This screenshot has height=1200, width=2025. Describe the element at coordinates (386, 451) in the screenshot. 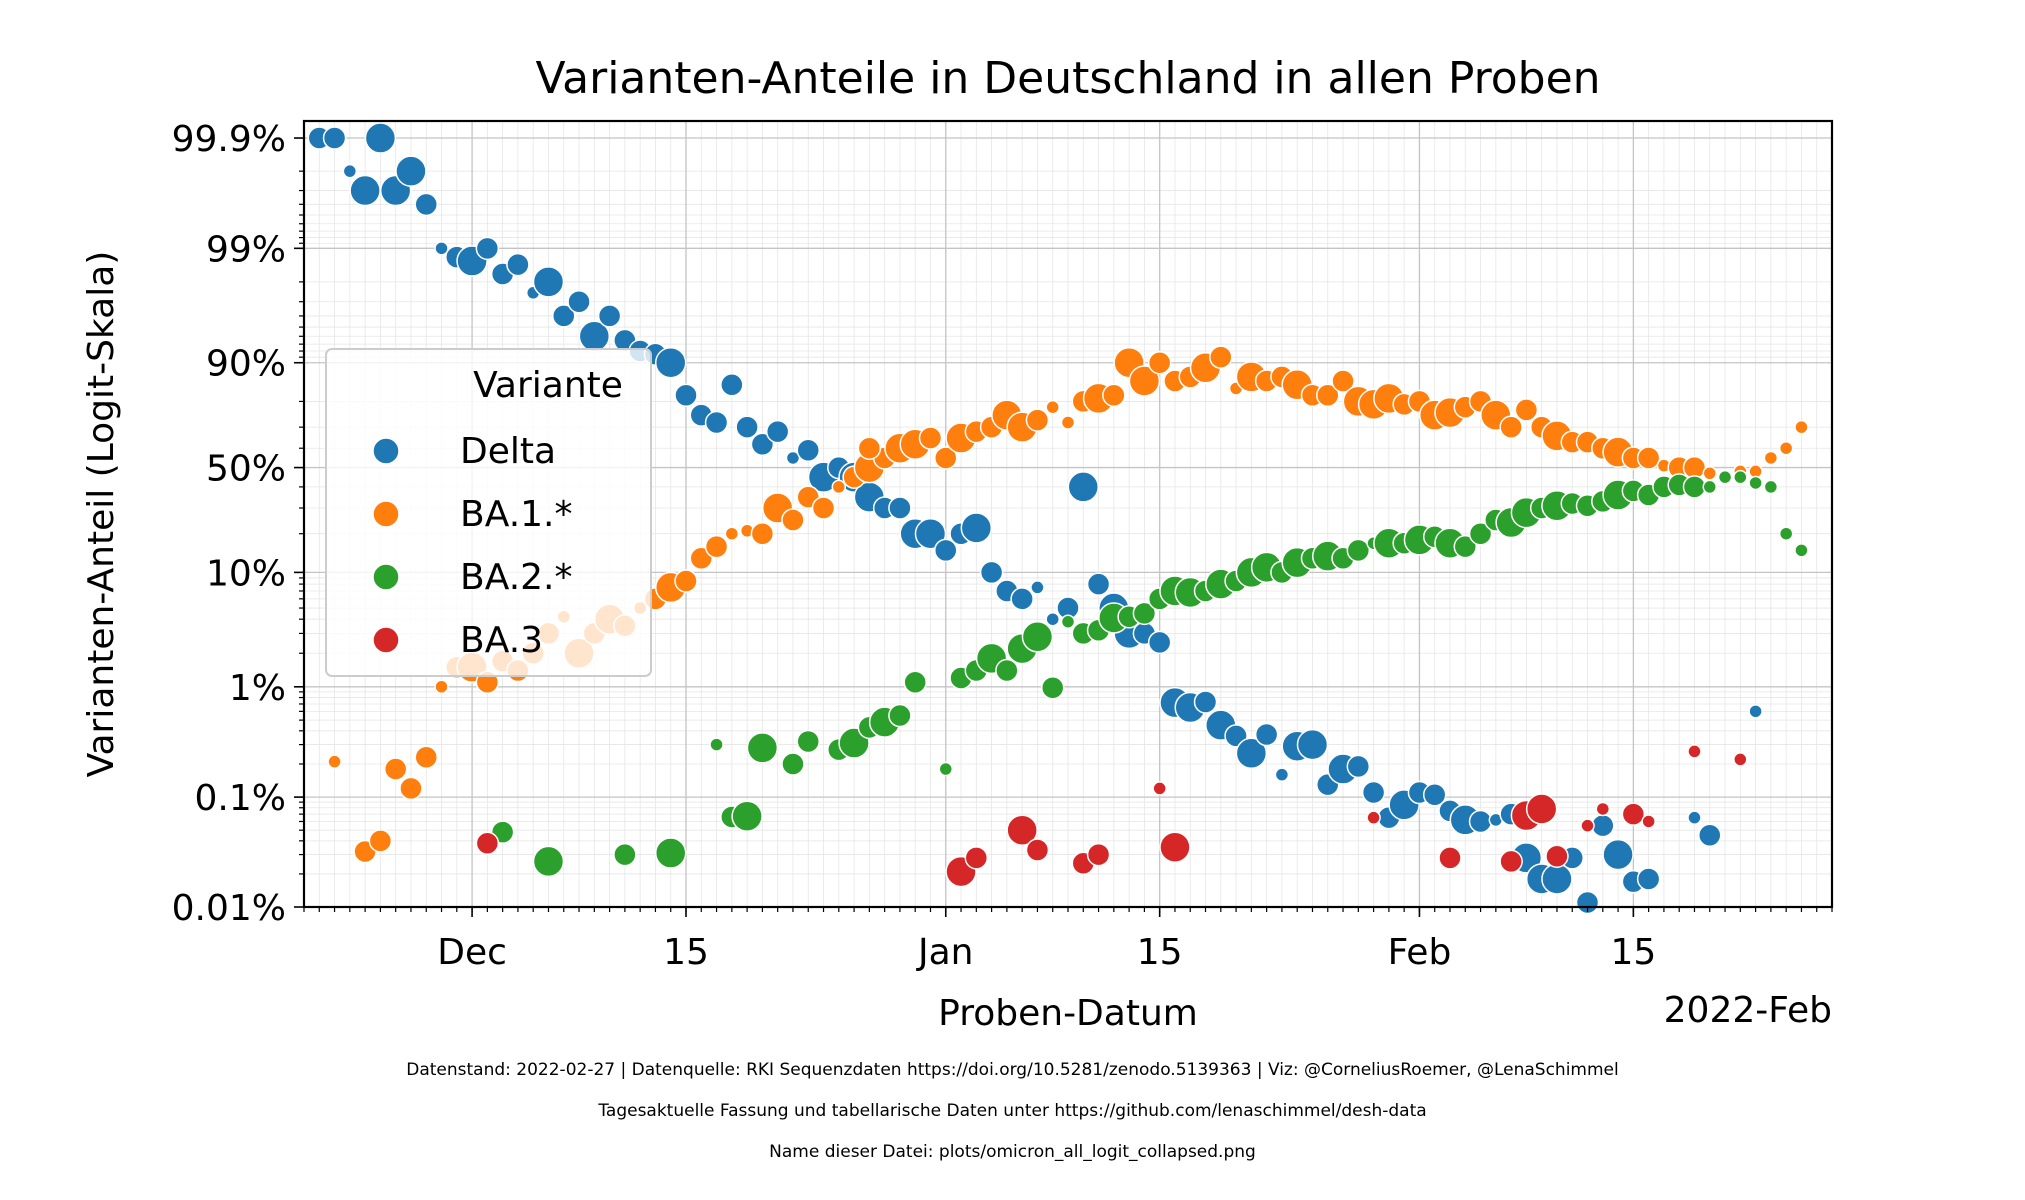

I see `legend-marker-delta` at that location.